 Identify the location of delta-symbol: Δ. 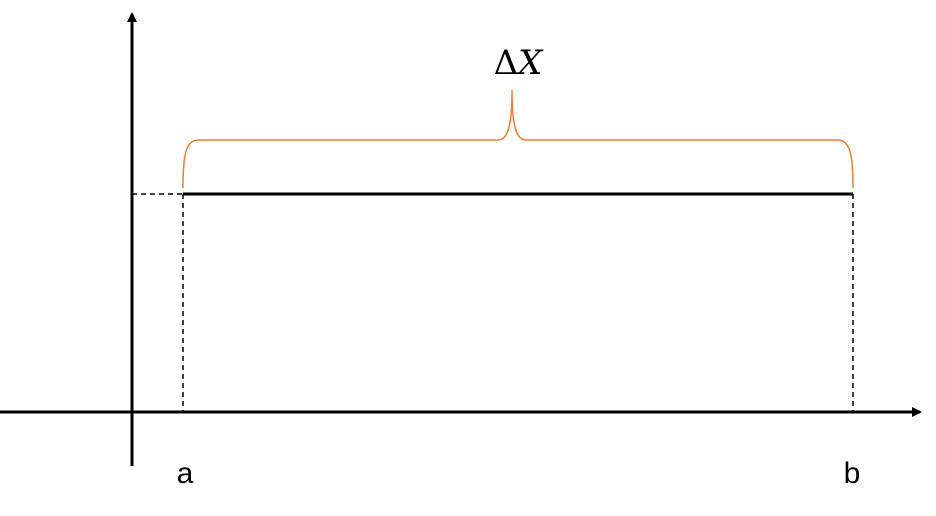
(506, 63).